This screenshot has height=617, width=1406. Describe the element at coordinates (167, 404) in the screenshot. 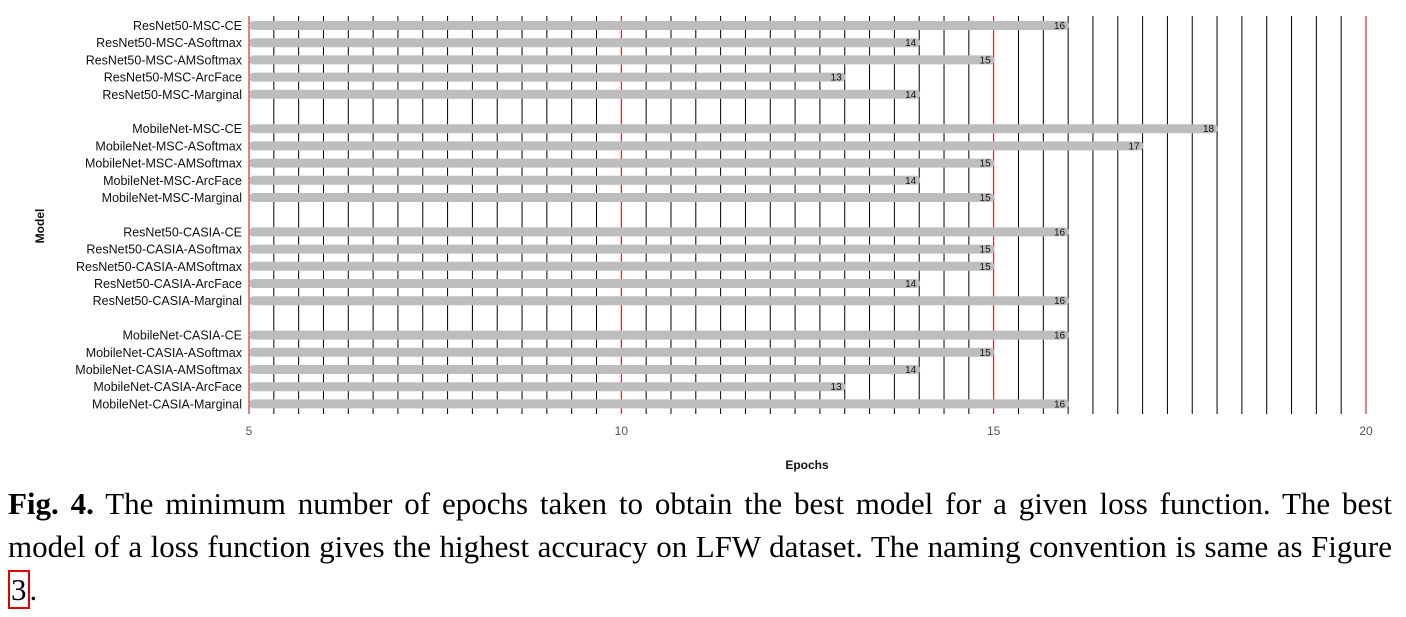

I see `y-tick-label: MobileNet-CASIA-Marginal` at that location.